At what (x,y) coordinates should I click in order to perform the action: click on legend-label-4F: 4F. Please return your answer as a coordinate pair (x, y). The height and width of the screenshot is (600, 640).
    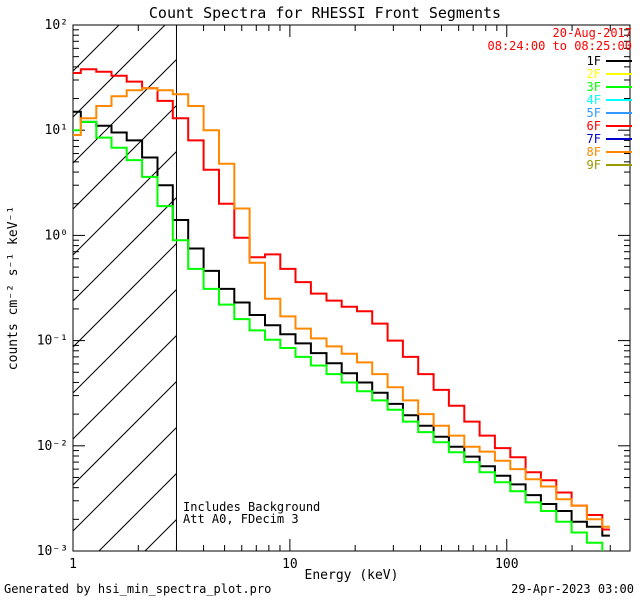
    Looking at the image, I should click on (593, 100).